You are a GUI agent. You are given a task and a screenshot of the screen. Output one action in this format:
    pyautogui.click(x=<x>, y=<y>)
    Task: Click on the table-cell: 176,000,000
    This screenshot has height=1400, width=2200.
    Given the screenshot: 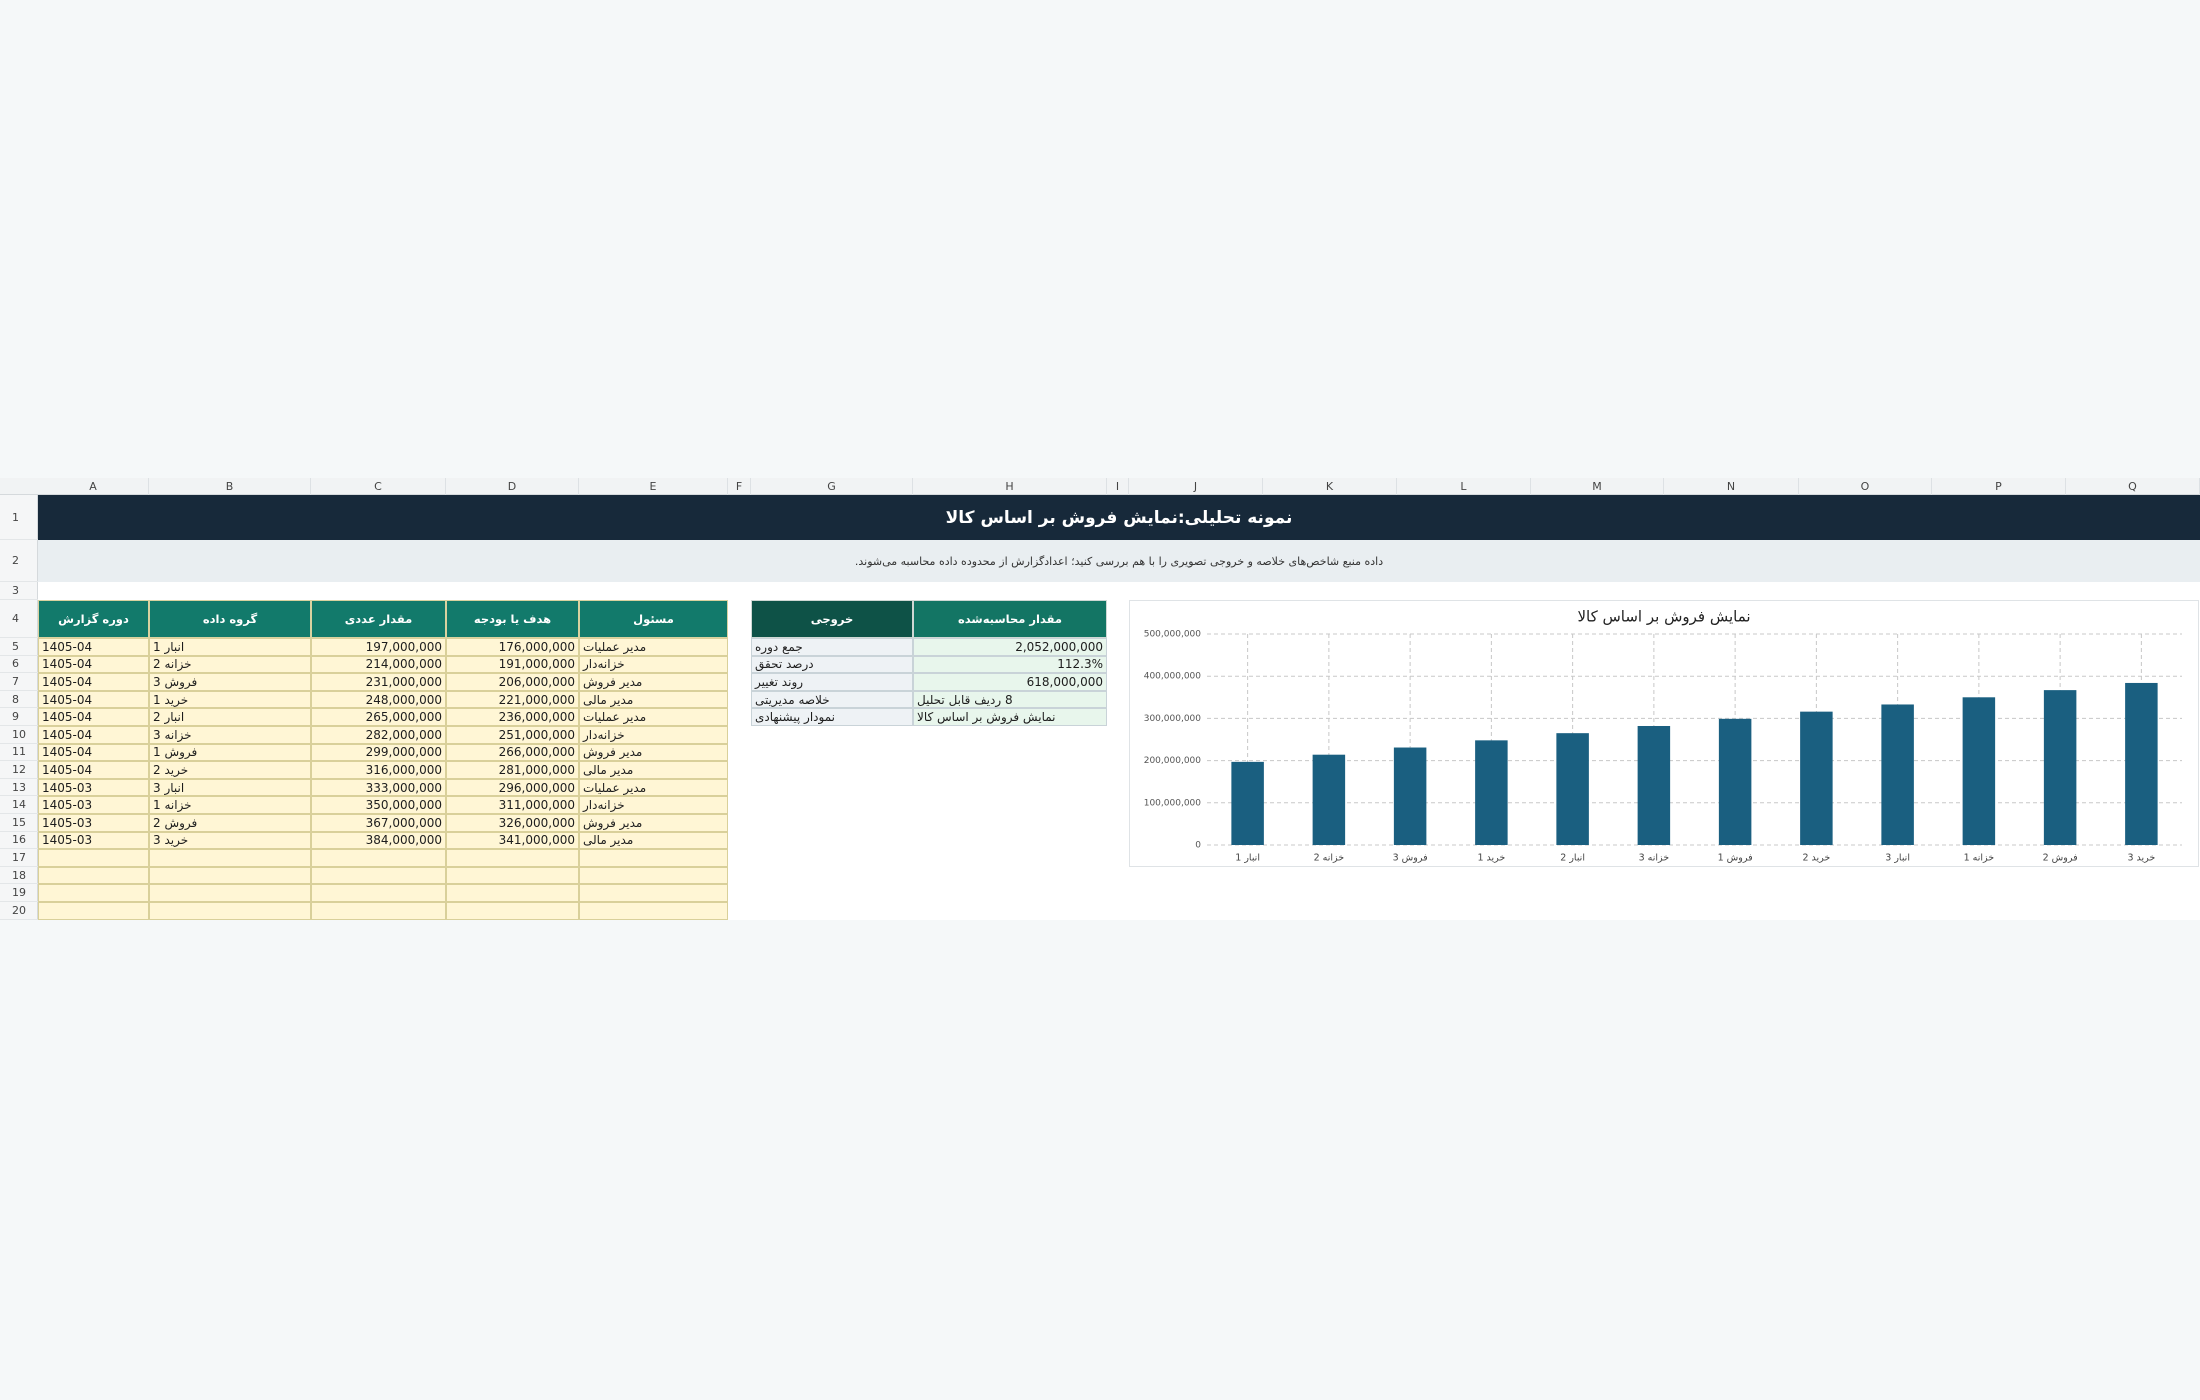 What is the action you would take?
    pyautogui.click(x=512, y=647)
    